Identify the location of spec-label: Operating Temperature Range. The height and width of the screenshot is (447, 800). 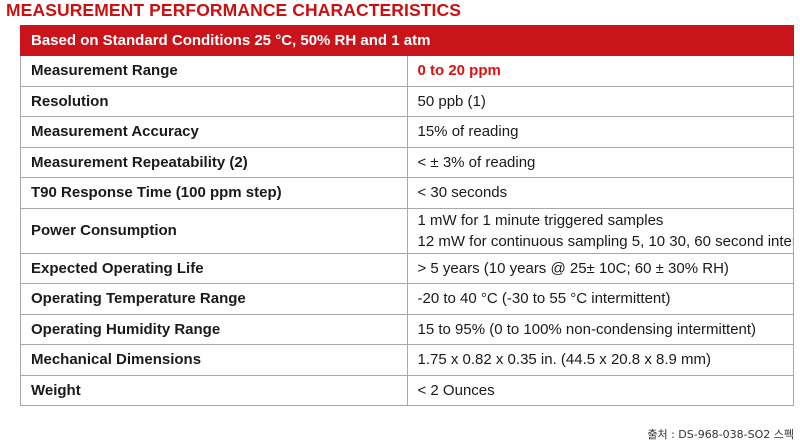
(214, 299).